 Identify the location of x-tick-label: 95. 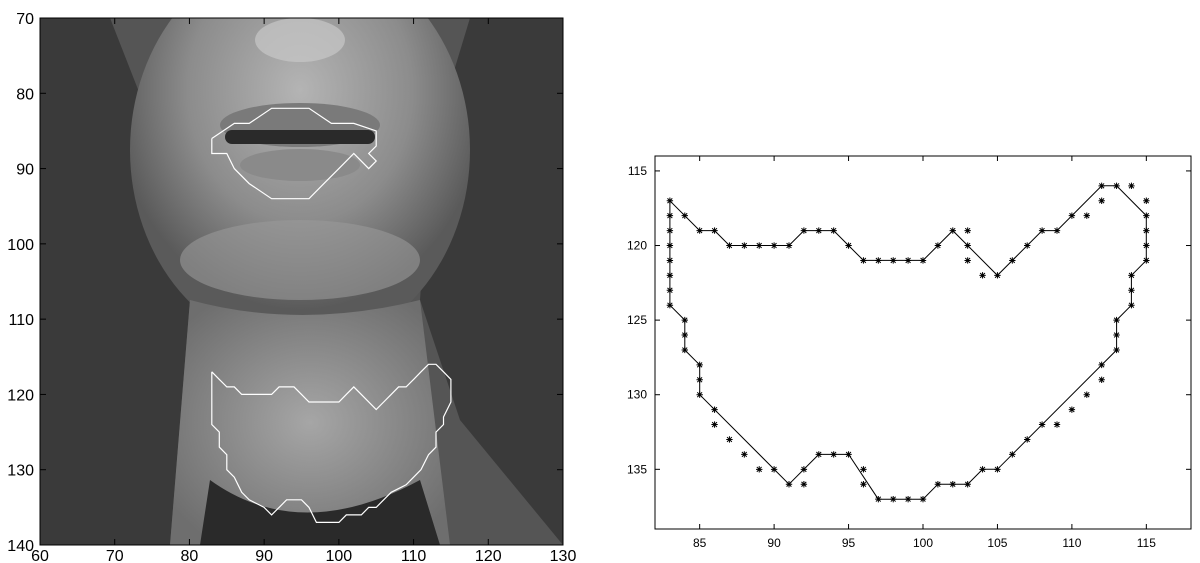
(849, 543).